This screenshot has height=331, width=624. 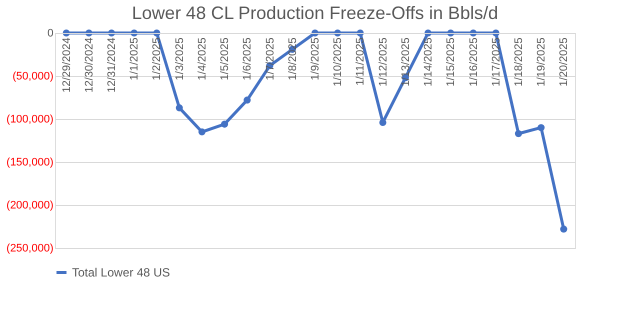 What do you see at coordinates (50, 34) in the screenshot?
I see `y-tick-label: 0` at bounding box center [50, 34].